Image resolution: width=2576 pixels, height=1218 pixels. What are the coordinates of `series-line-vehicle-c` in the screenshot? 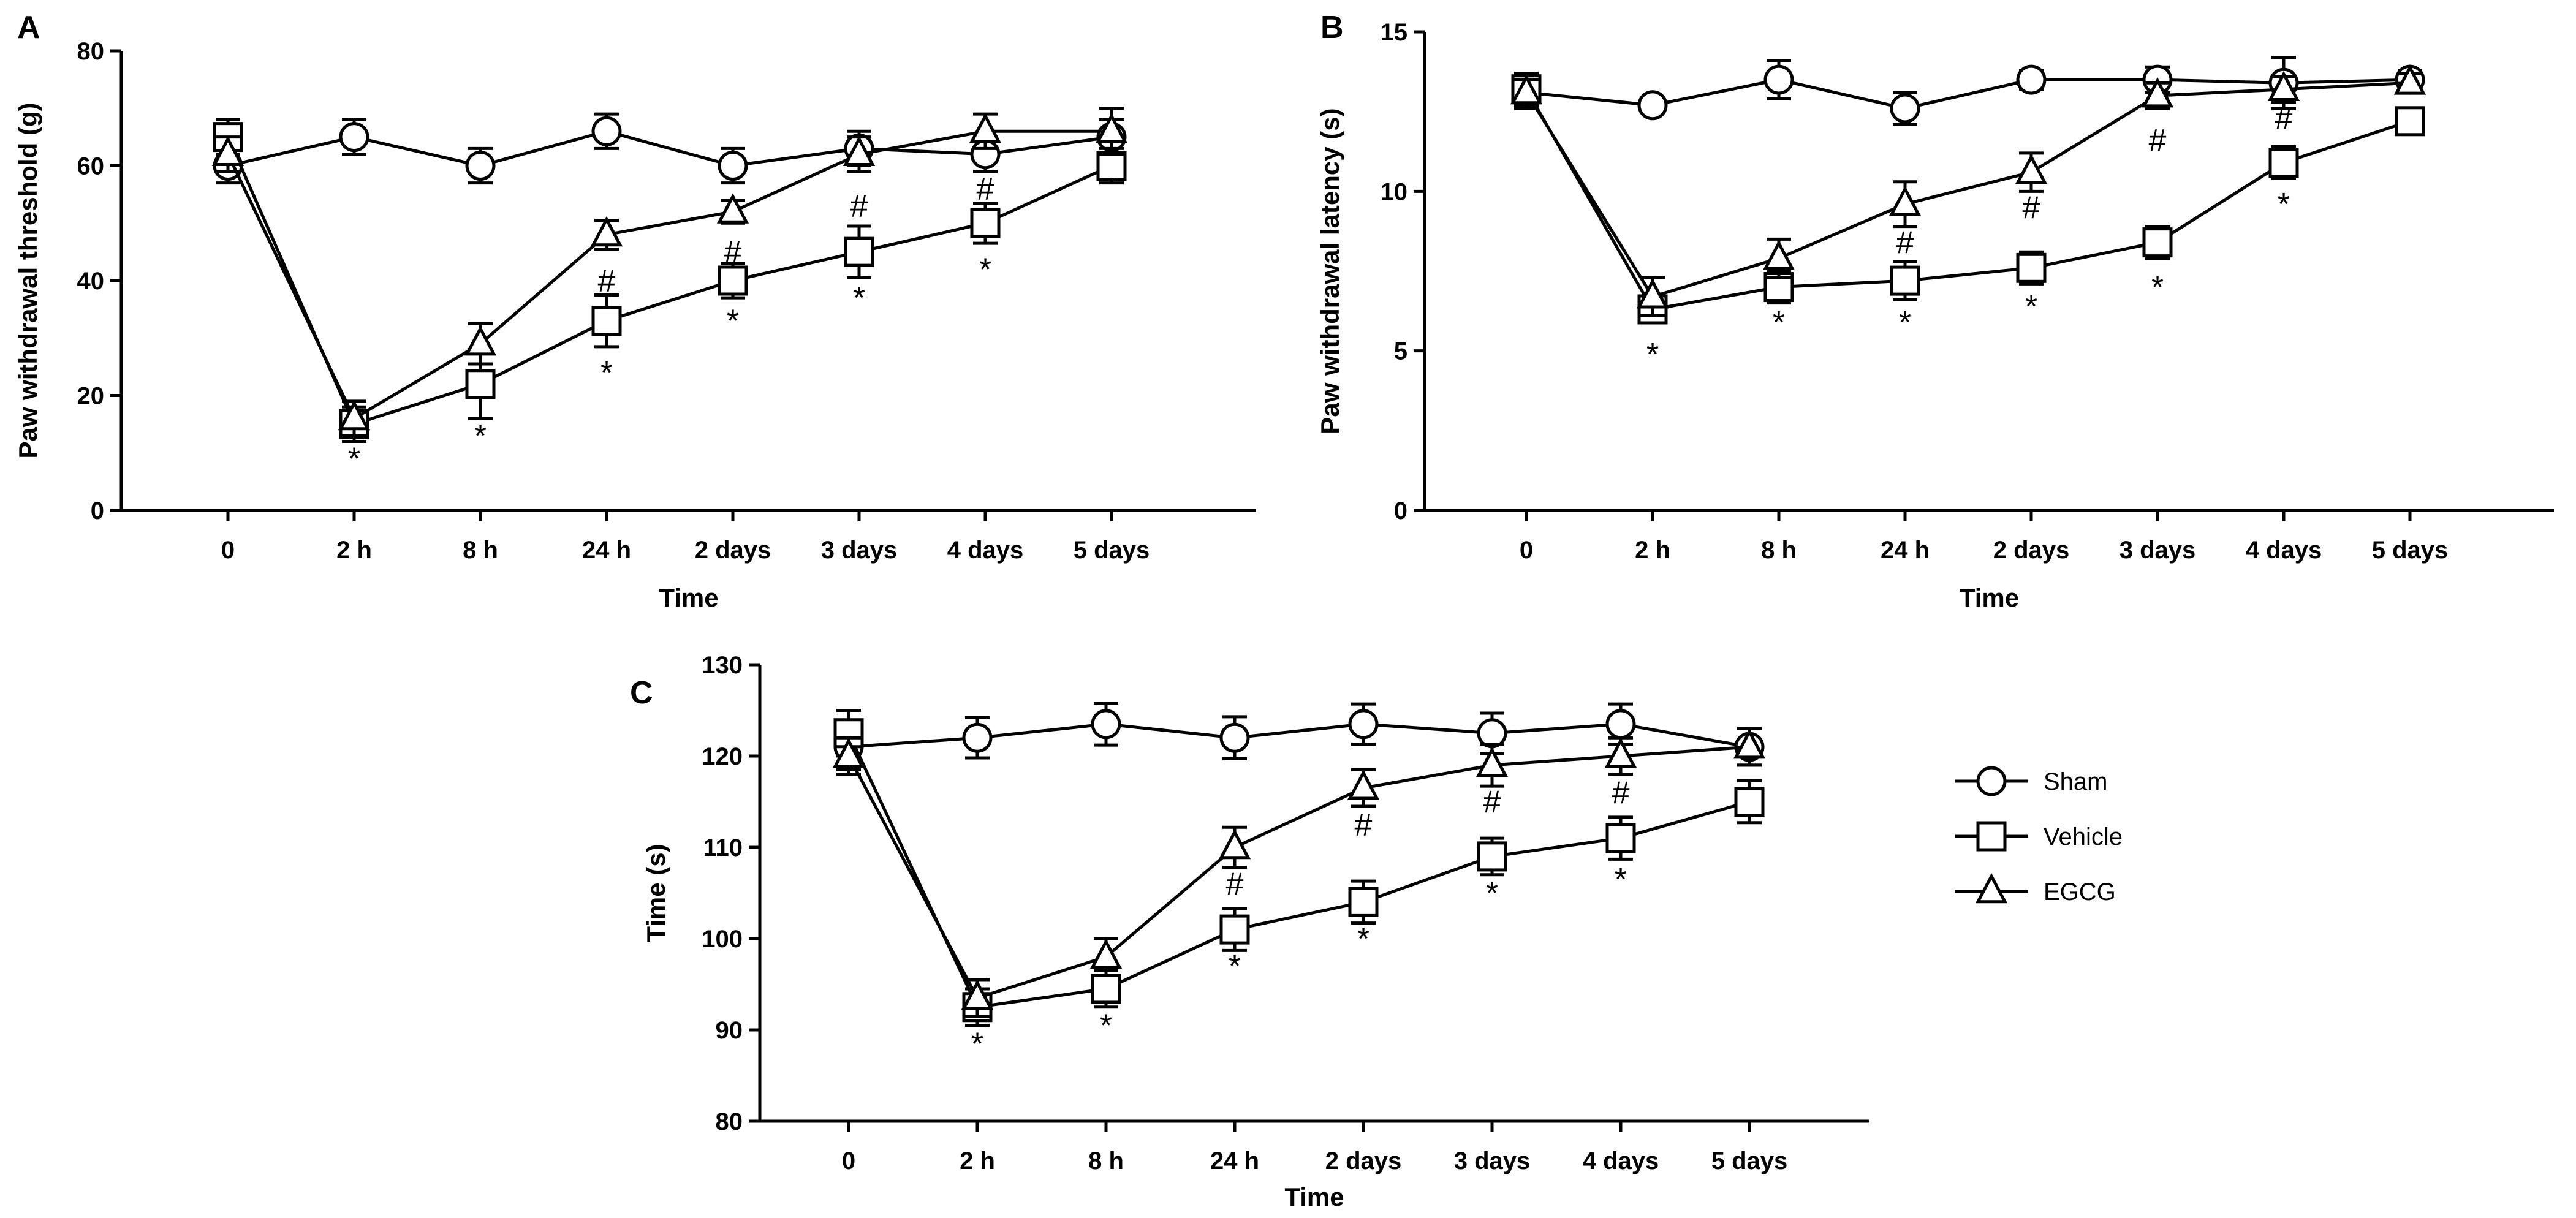 It's located at (1298, 870).